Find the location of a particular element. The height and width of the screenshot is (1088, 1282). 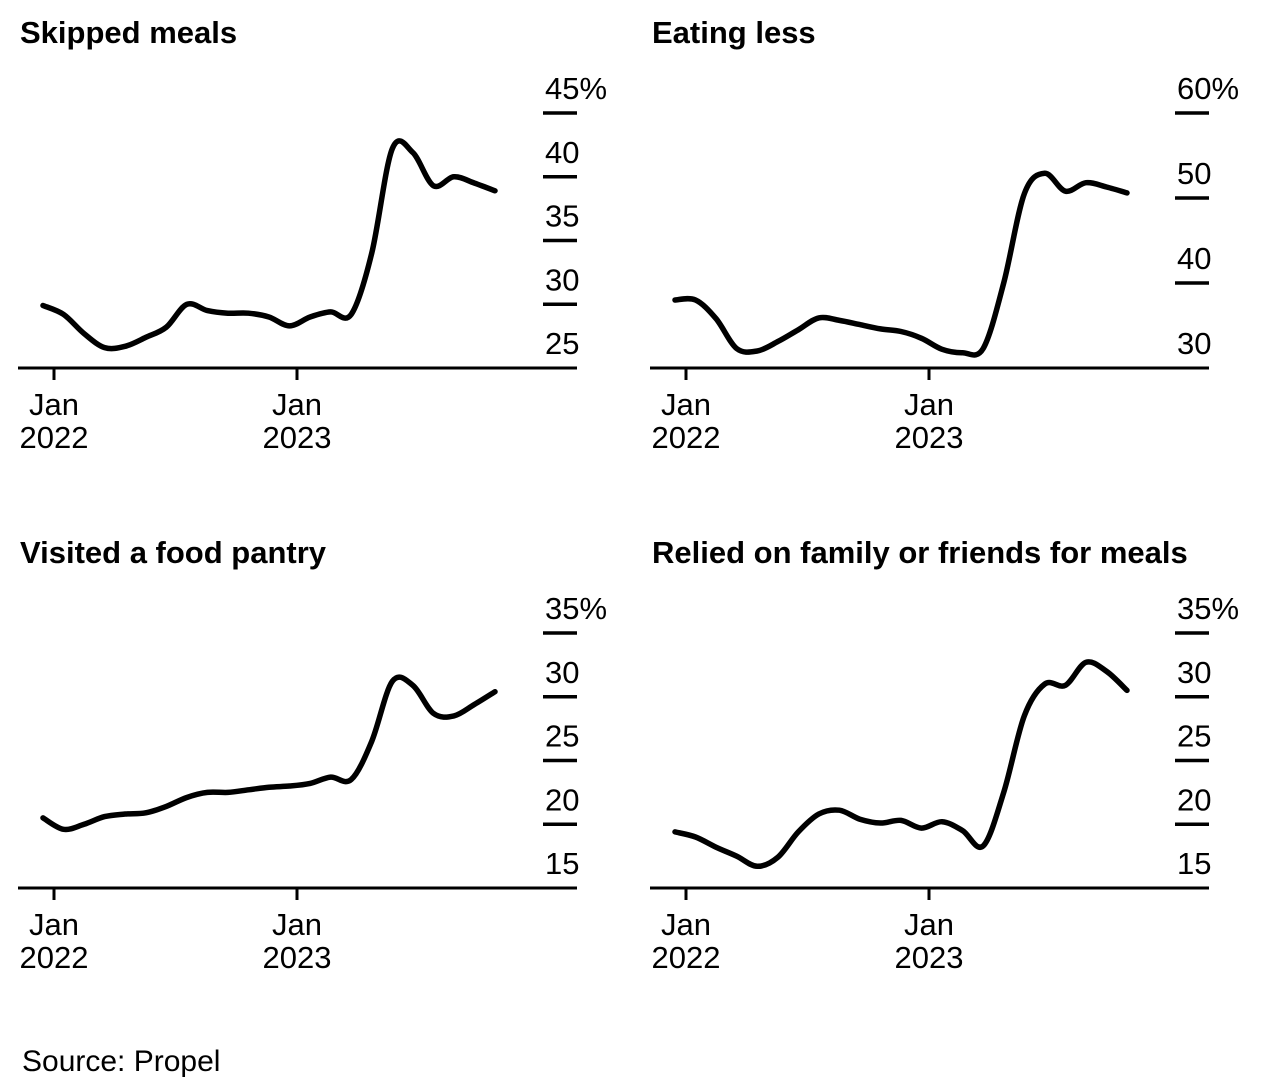

y-tick-label: 60% is located at coordinates (1208, 88).